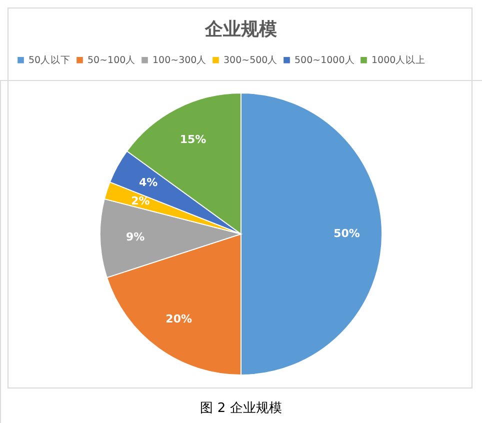 The height and width of the screenshot is (423, 482). Describe the element at coordinates (148, 183) in the screenshot. I see `data-label: 4%` at that location.